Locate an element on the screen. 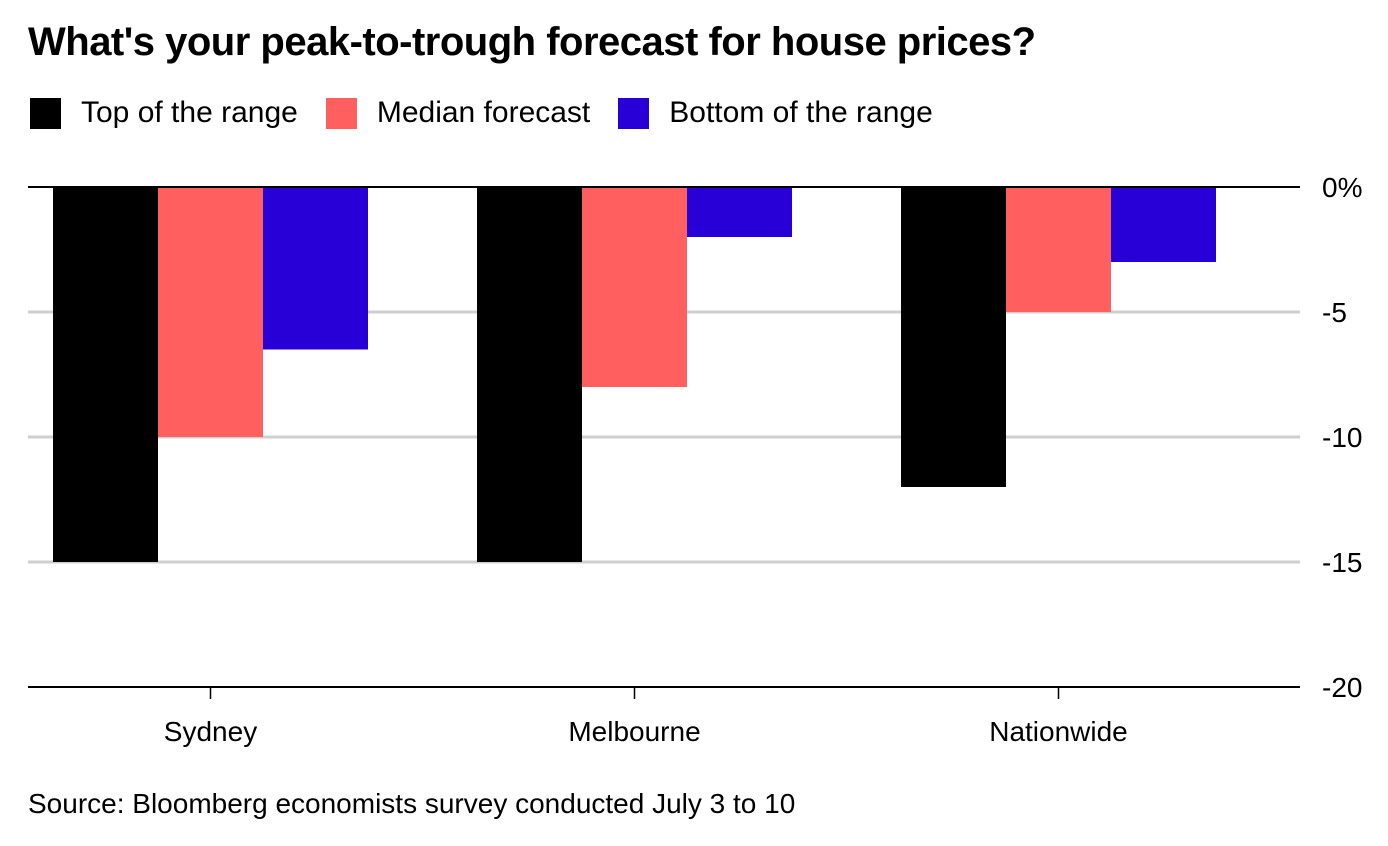  bar-melbourne-top-of-the-range is located at coordinates (529, 374).